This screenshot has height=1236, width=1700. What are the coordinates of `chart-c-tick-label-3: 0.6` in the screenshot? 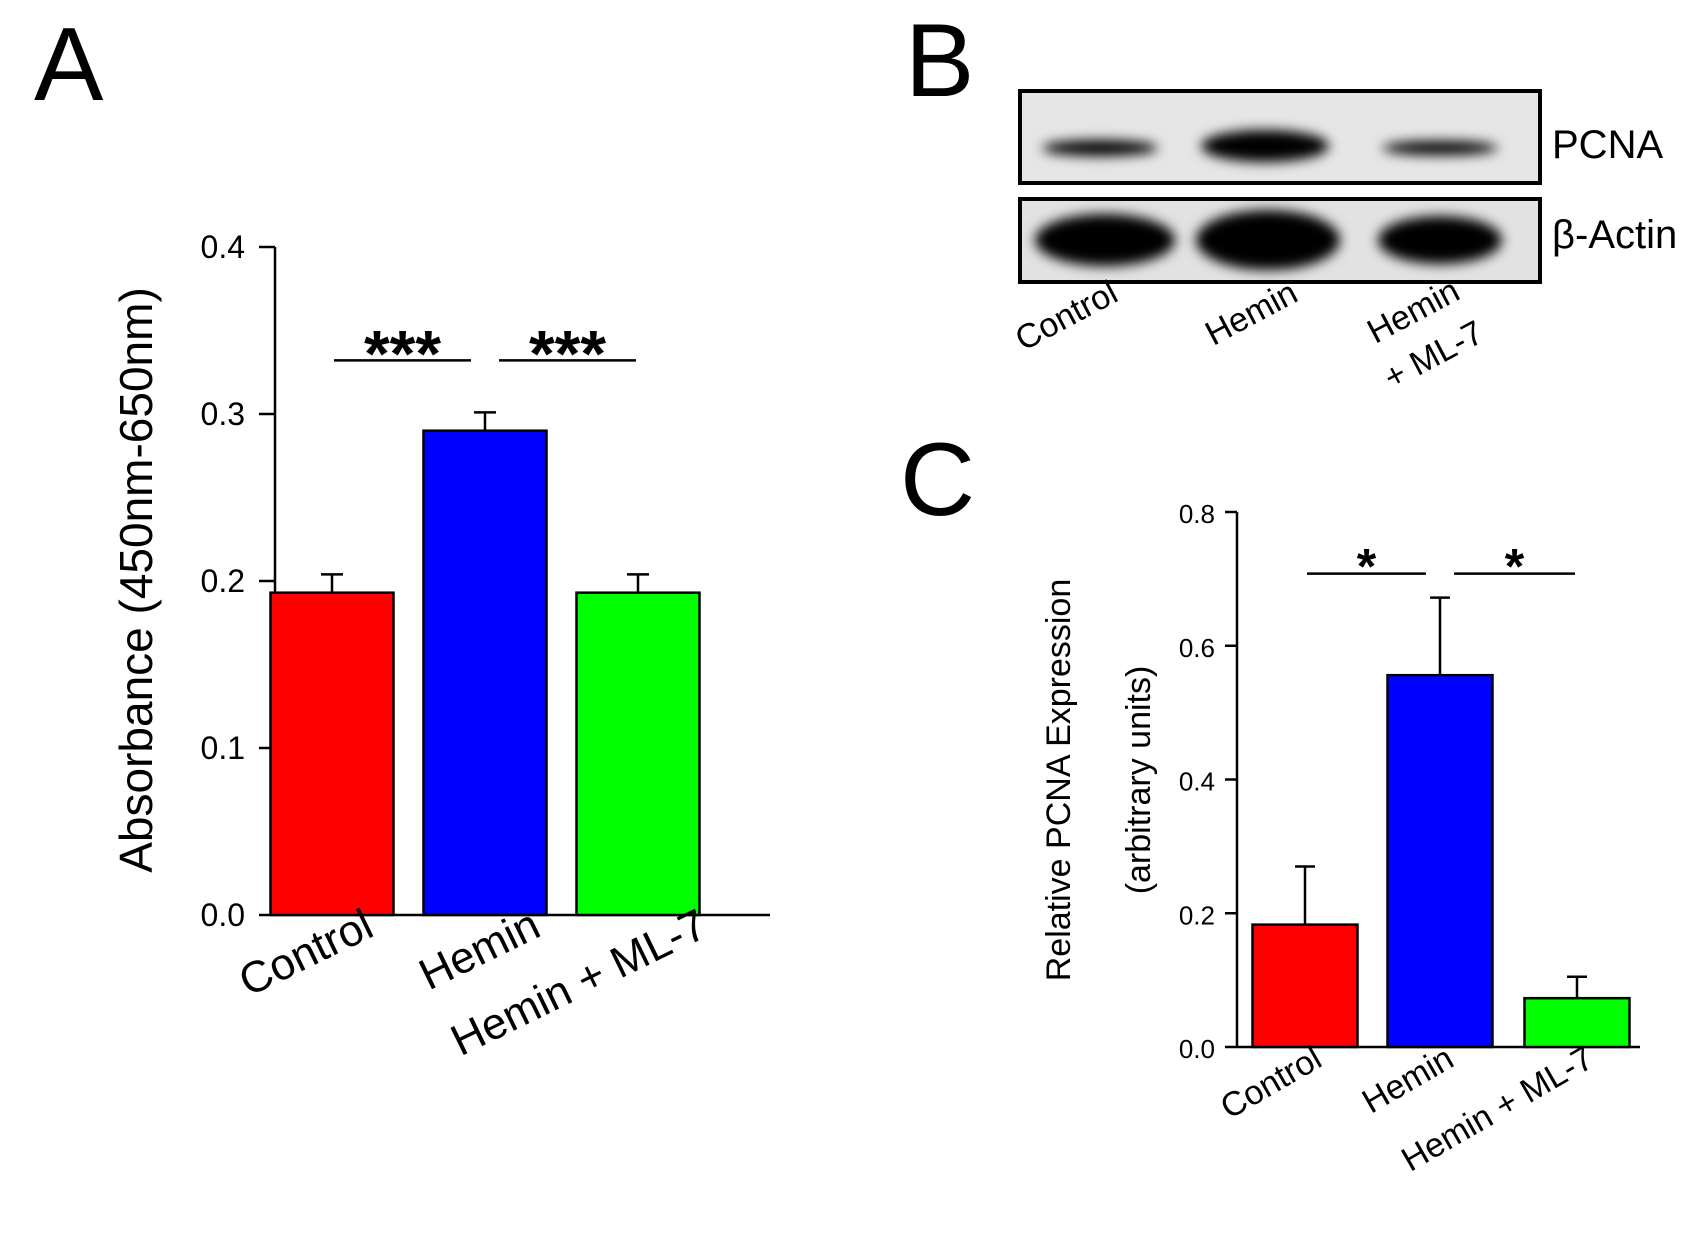 It's located at (1197, 648).